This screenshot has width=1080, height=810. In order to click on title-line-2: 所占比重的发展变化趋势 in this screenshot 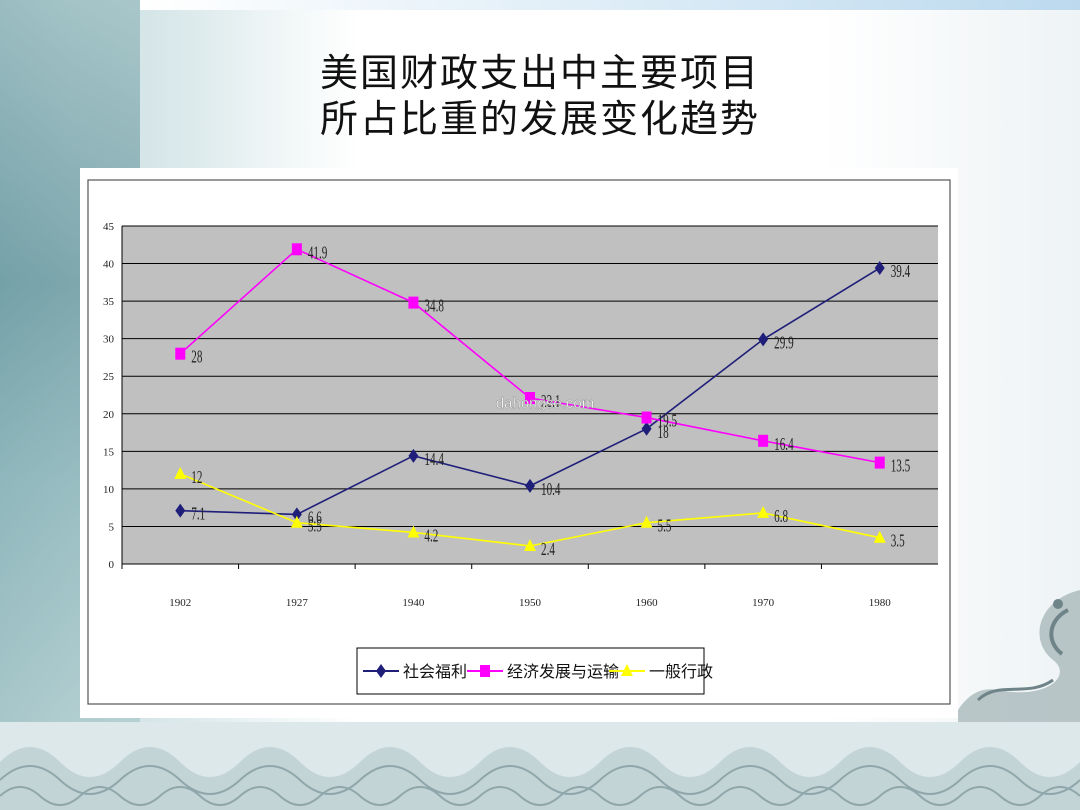, I will do `click(539, 119)`.